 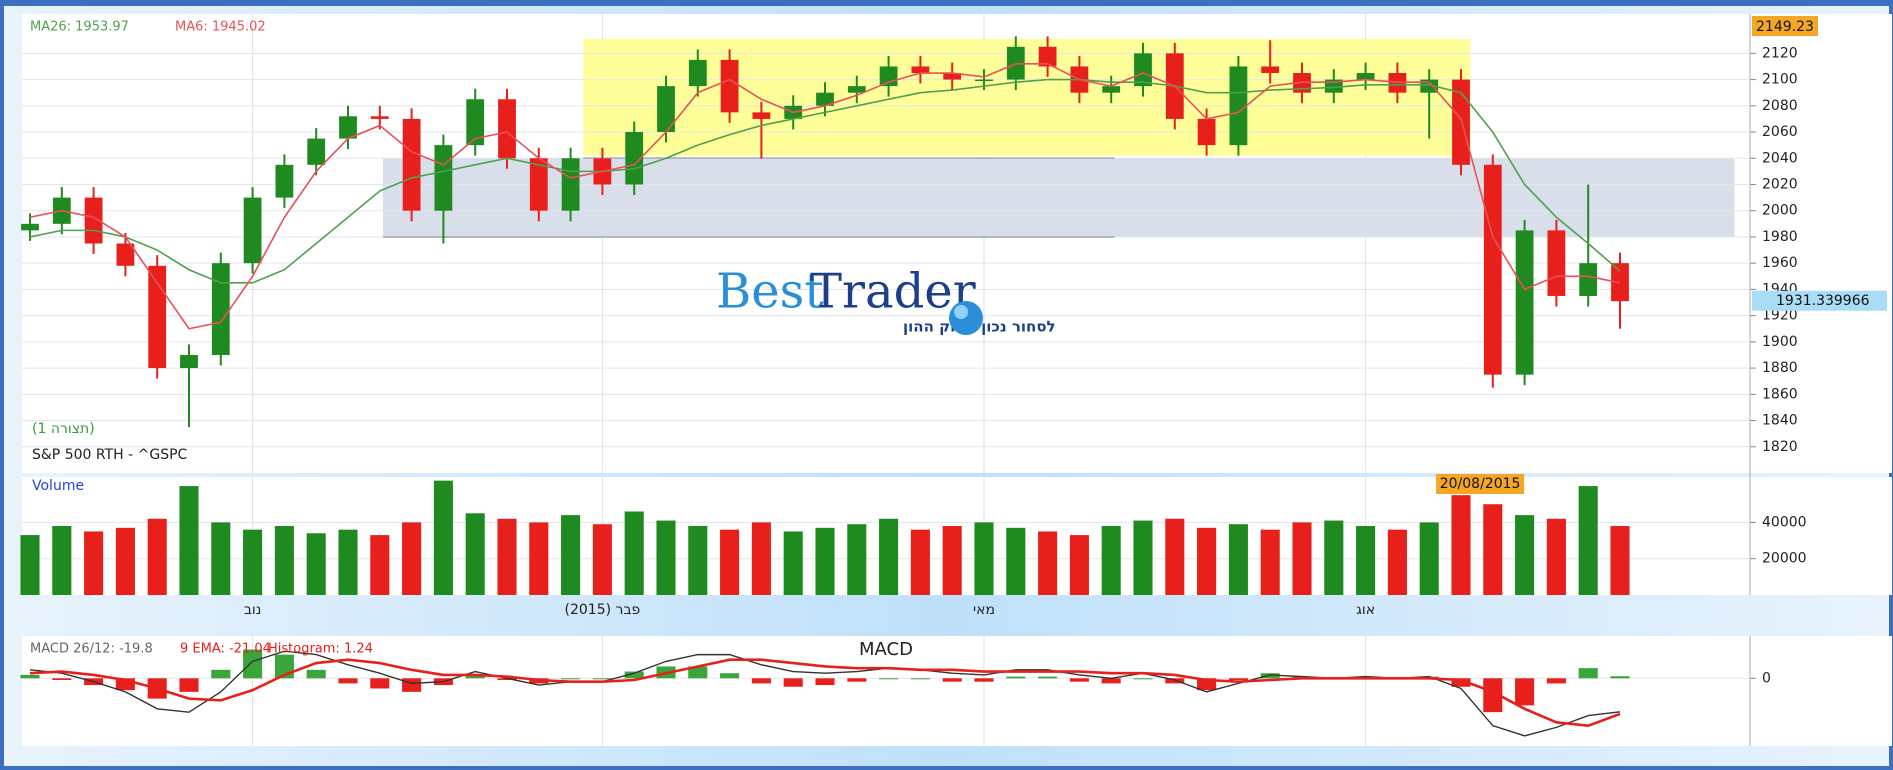 What do you see at coordinates (110, 455) in the screenshot?
I see `chart-title: S&P 500 RTH - ^GSPC` at bounding box center [110, 455].